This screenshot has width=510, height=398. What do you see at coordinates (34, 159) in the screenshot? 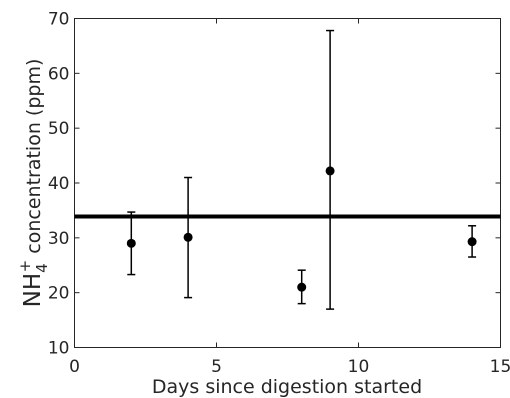
I see `y-axis-label-text: concentration (ppm)` at bounding box center [34, 159].